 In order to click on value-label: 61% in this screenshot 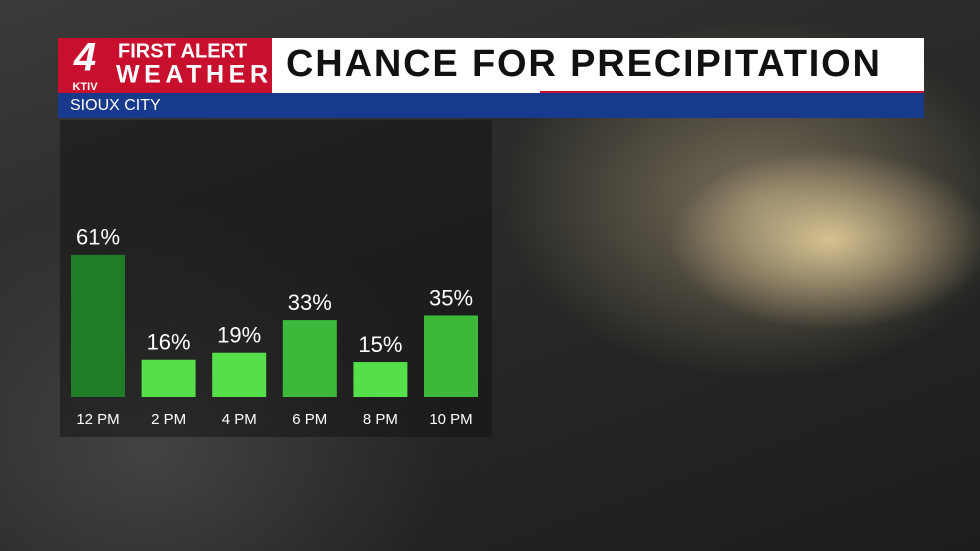, I will do `click(98, 237)`.